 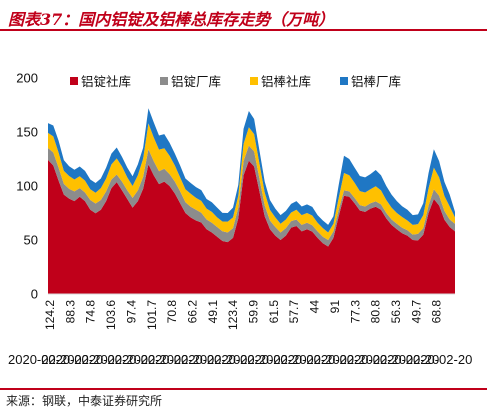 I want to click on source-rule, so click(x=243, y=389).